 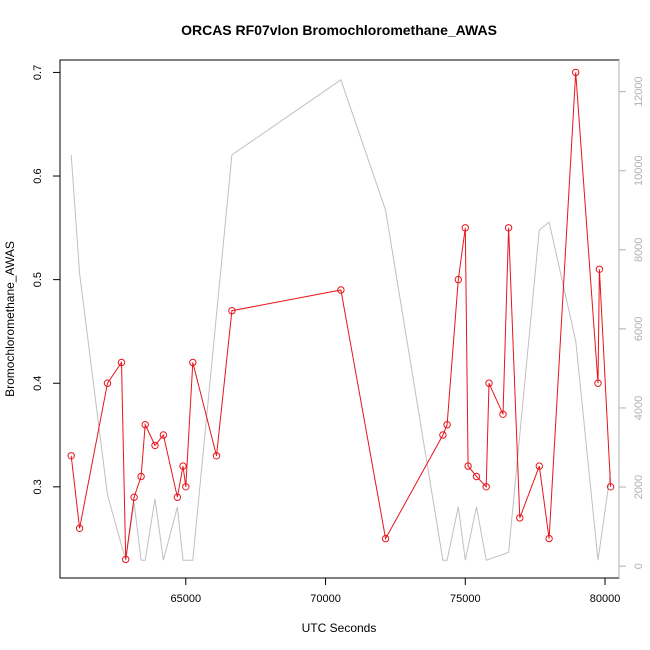 I want to click on y-tick-label: 0.3, so click(x=38, y=486).